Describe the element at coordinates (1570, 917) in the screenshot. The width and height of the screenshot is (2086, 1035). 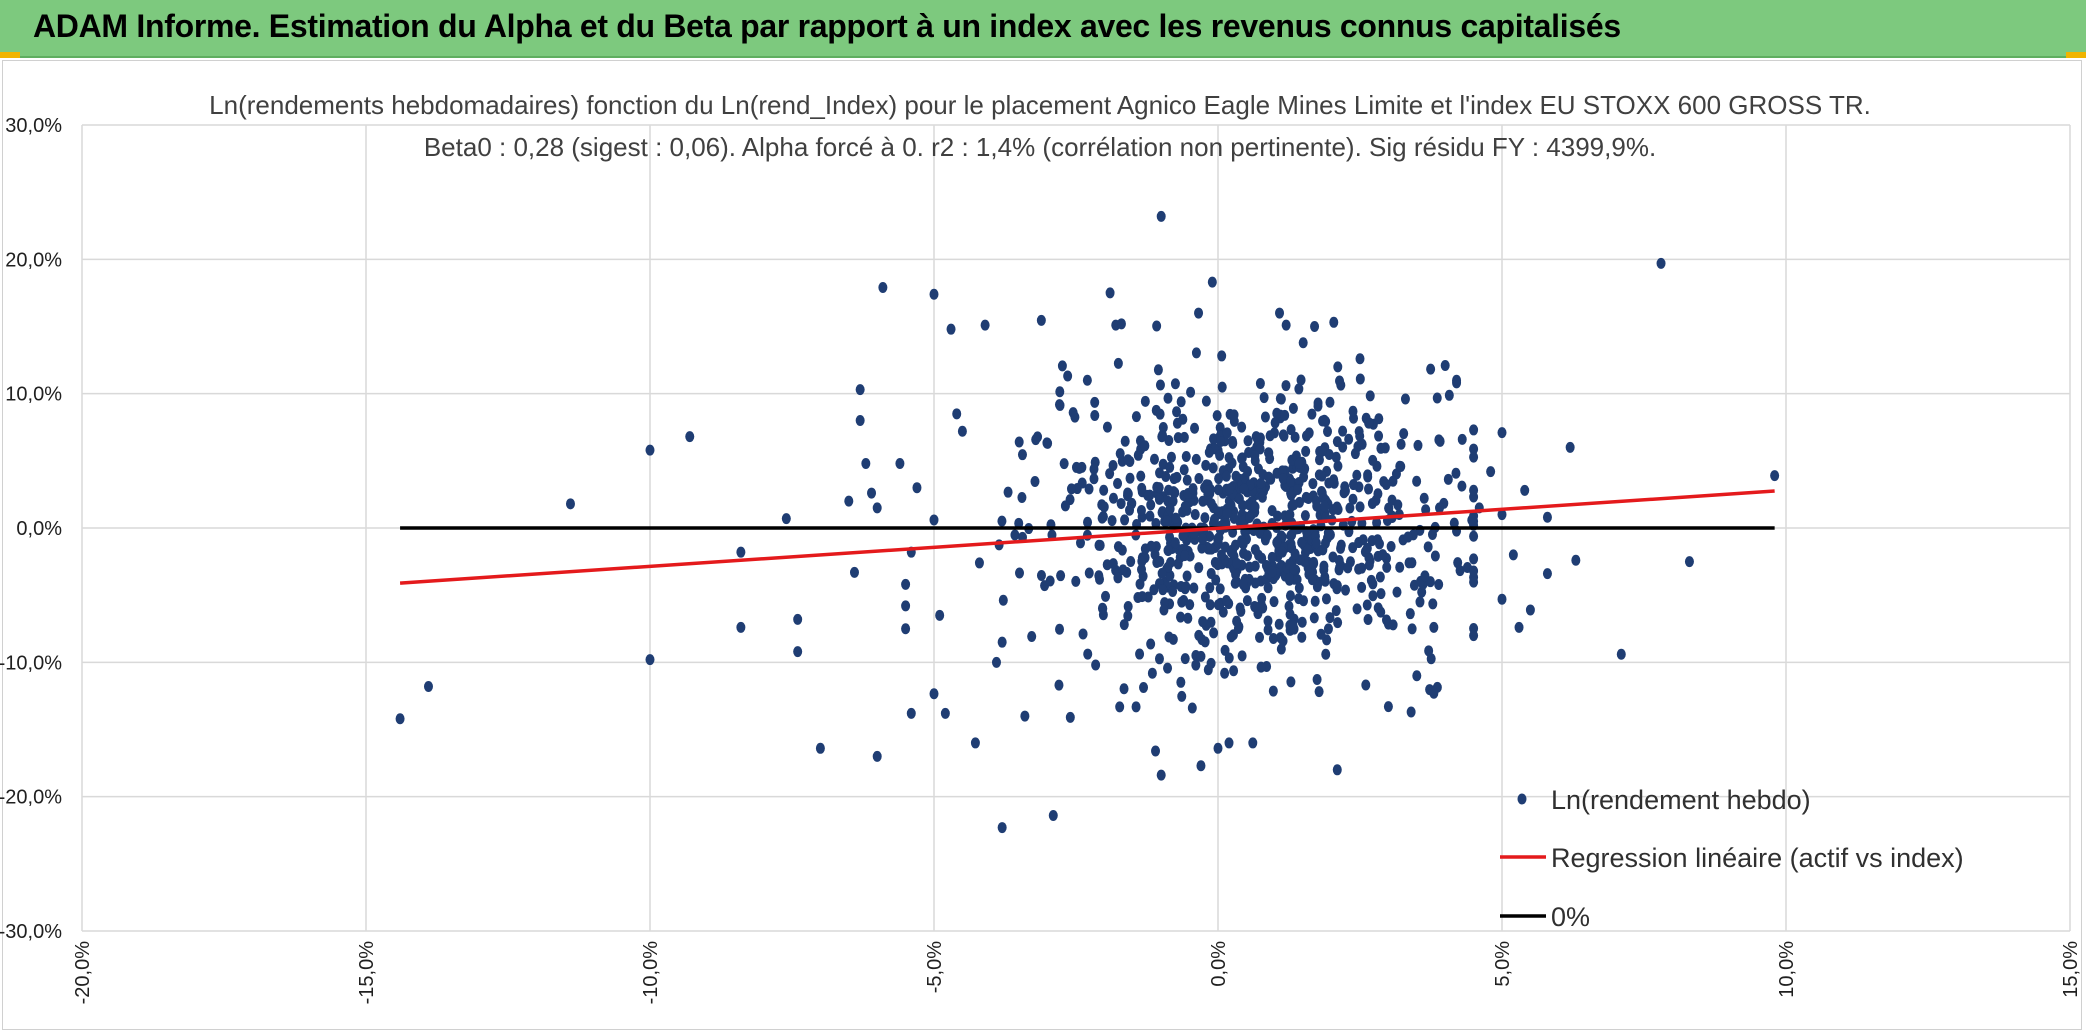
I see `legend-label: 0%` at that location.